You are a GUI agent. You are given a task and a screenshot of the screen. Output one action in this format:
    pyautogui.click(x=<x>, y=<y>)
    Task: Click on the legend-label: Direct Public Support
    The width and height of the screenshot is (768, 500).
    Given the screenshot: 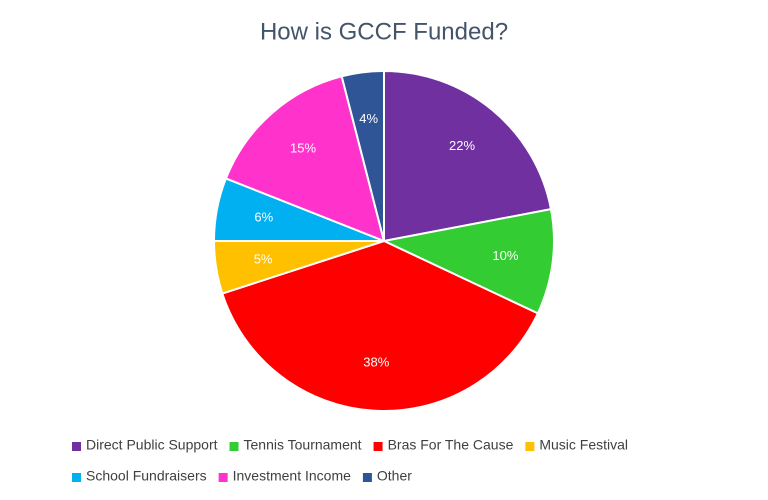 What is the action you would take?
    pyautogui.click(x=152, y=445)
    